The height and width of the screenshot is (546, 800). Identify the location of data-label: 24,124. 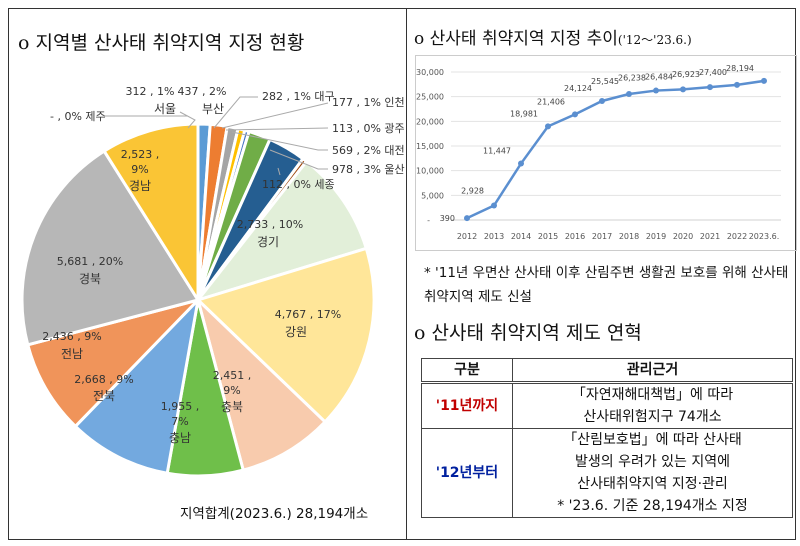
(578, 88).